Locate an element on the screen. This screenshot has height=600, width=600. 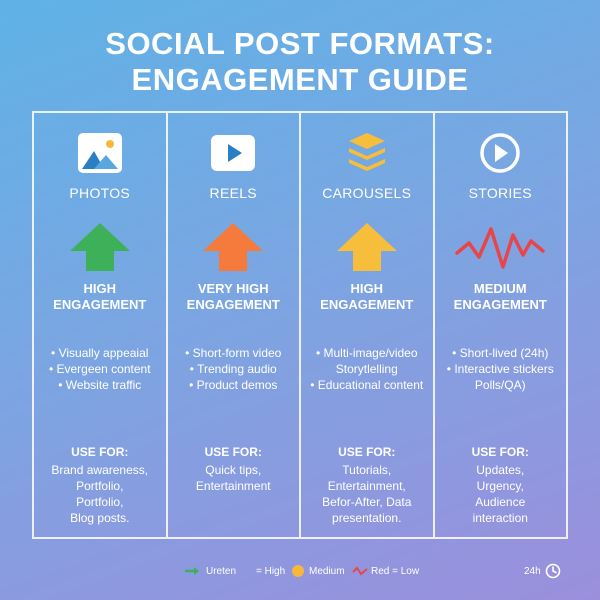
feature-item: Storytlelling is located at coordinates (366, 369).